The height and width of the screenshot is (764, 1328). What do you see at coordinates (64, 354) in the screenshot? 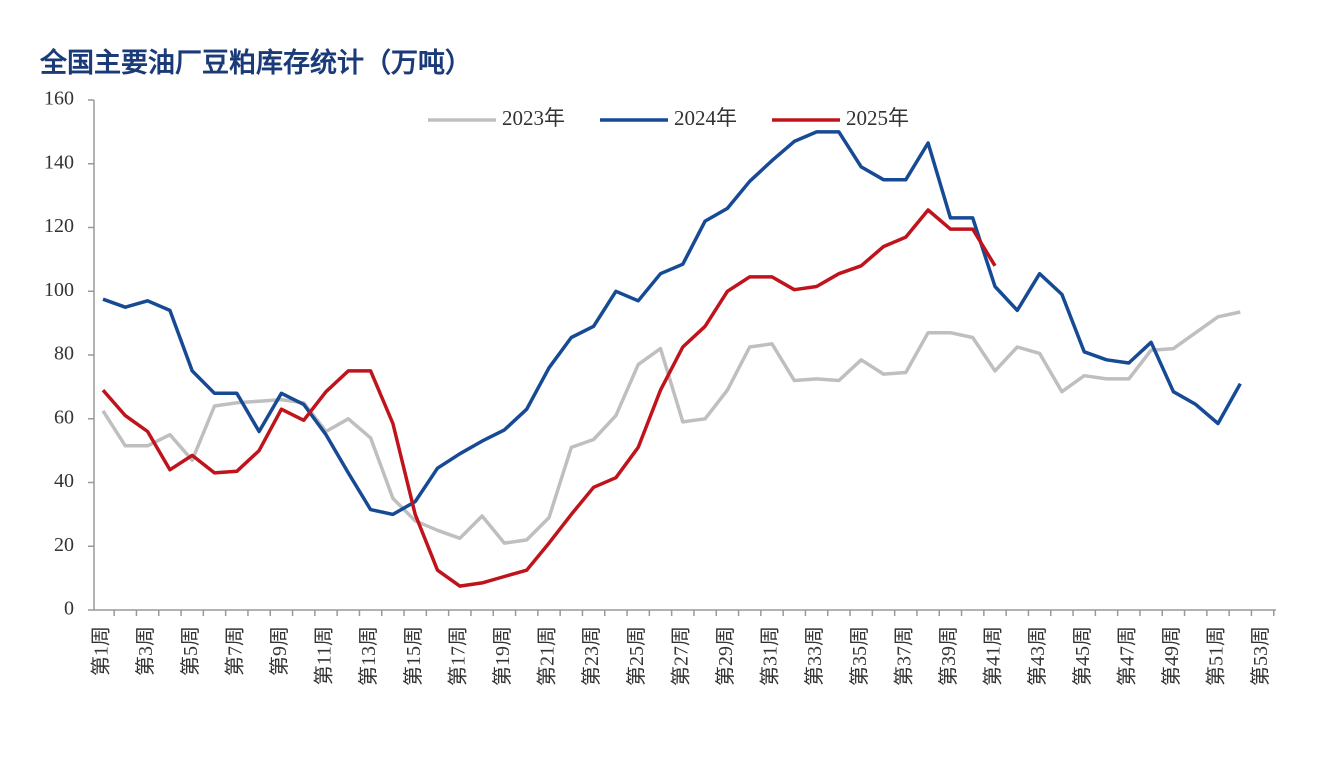
I see `y-tick-label: 80` at bounding box center [64, 354].